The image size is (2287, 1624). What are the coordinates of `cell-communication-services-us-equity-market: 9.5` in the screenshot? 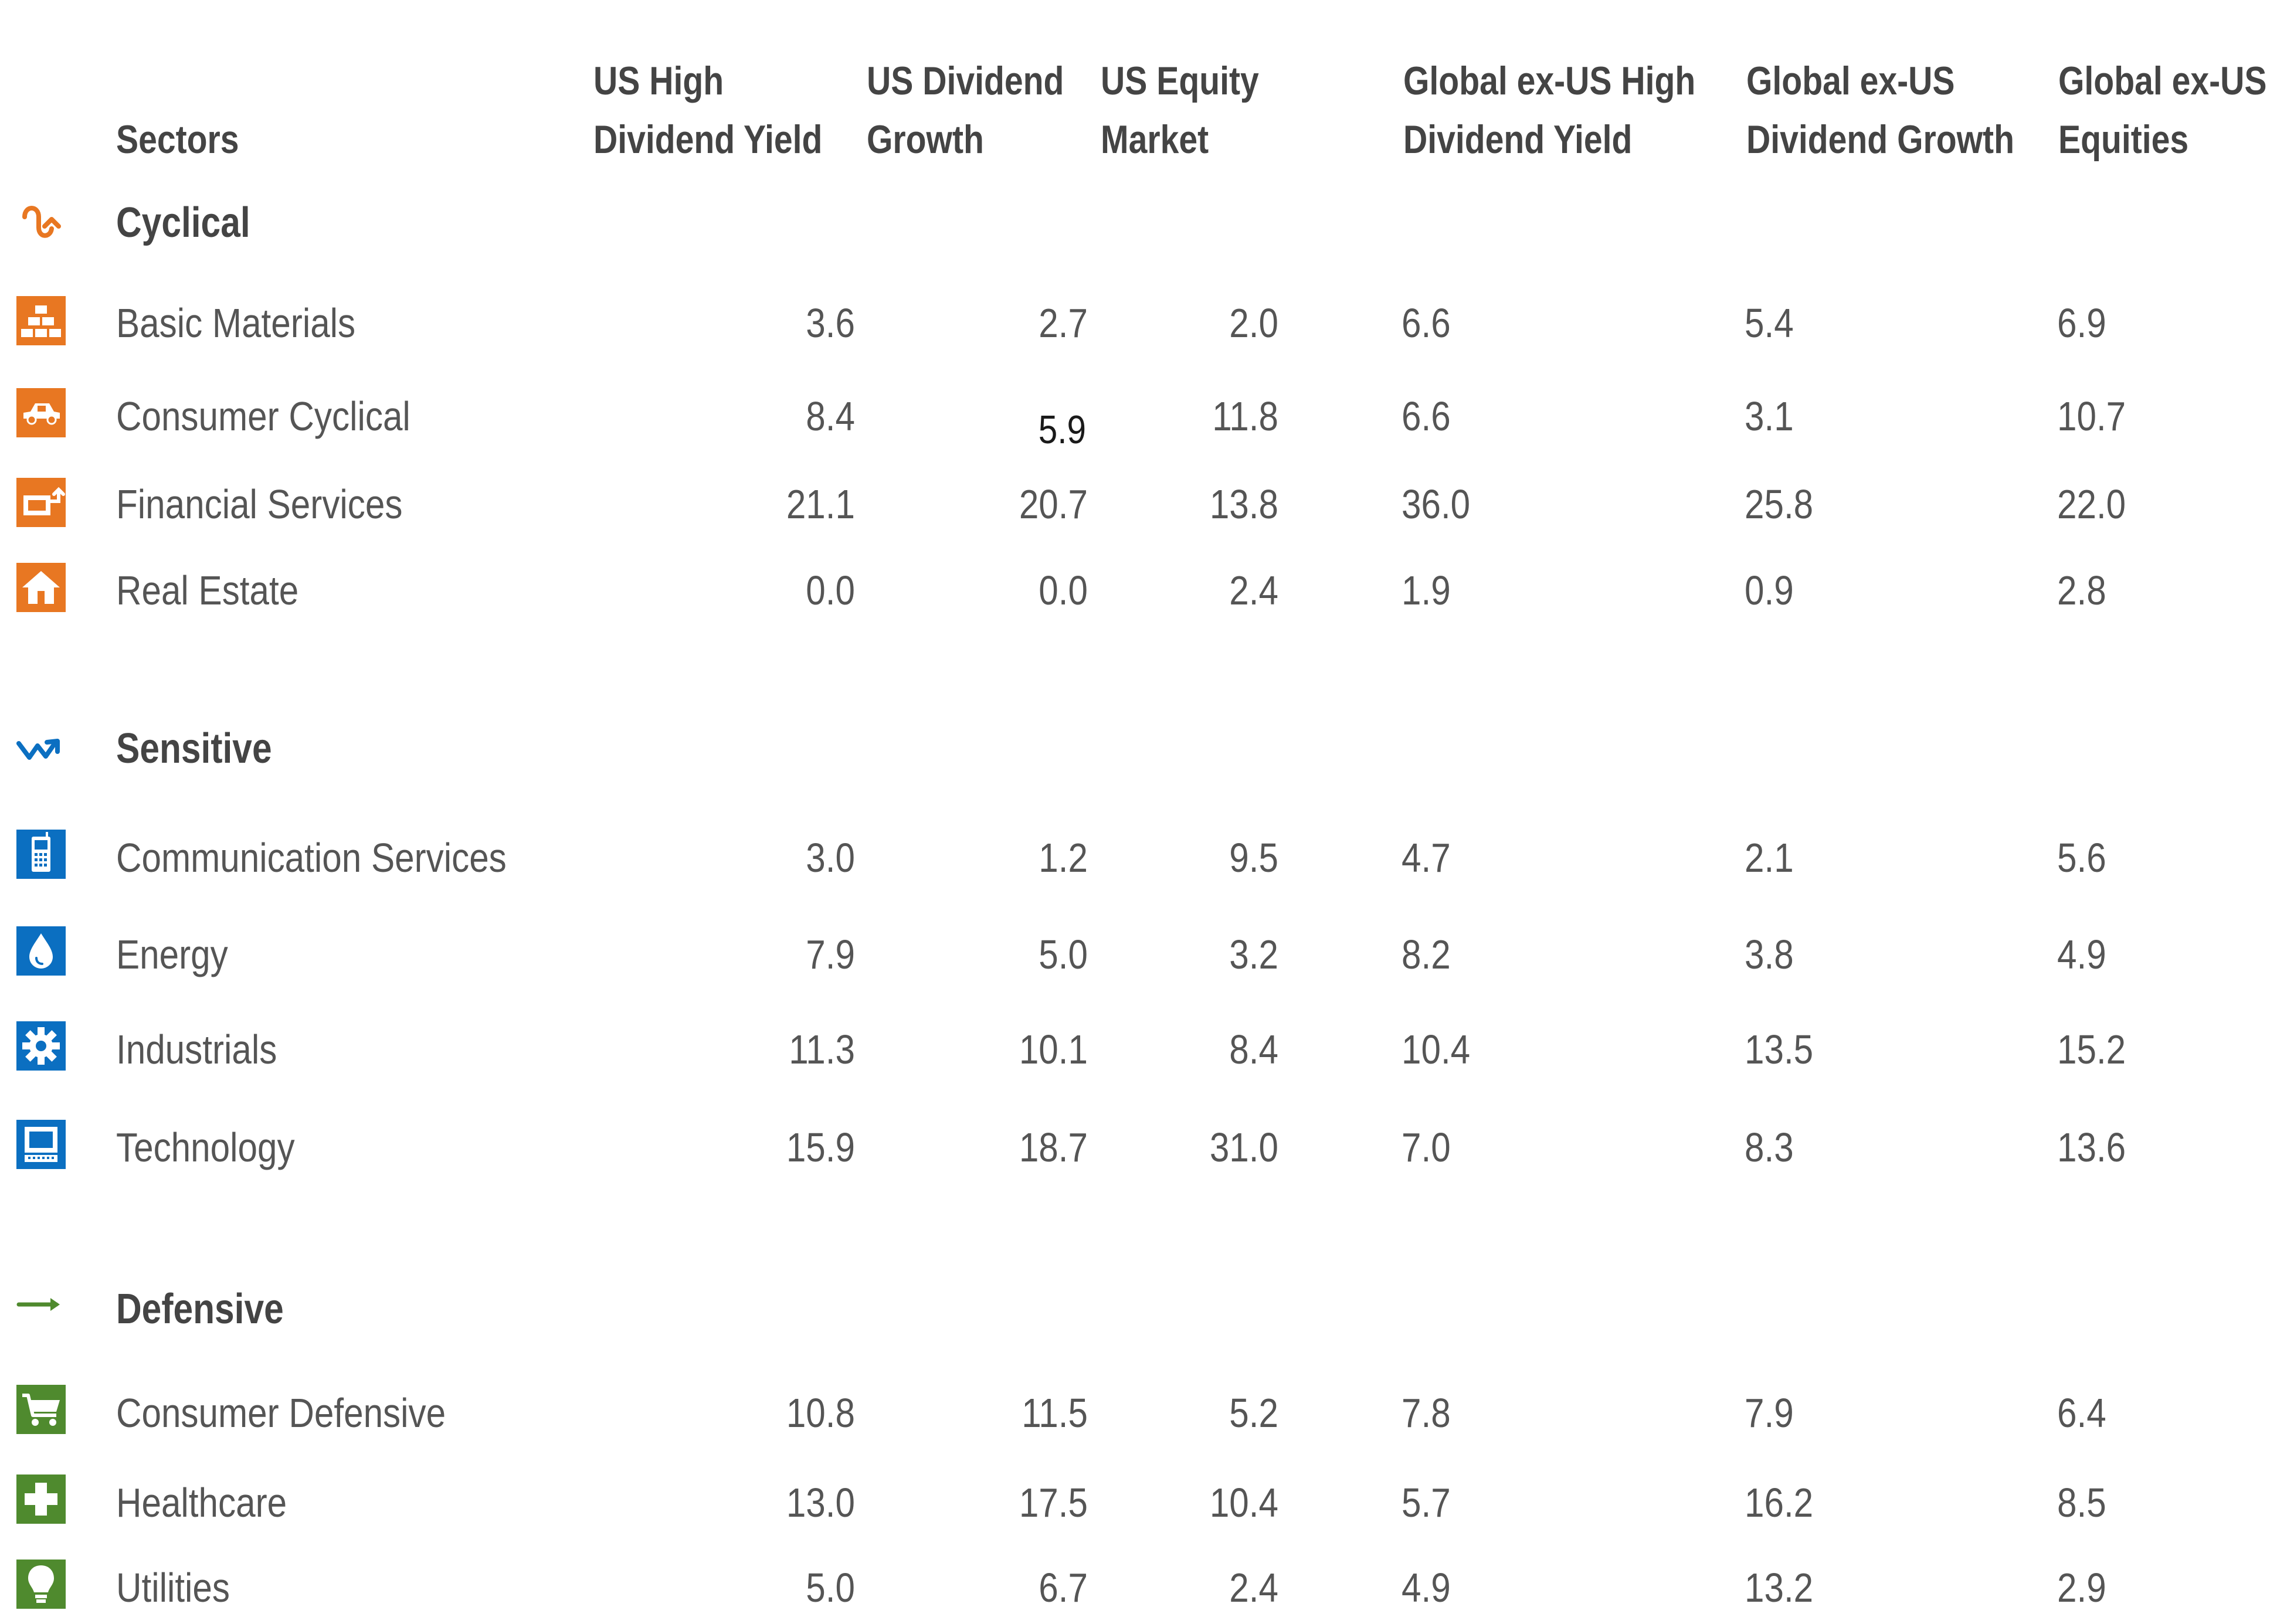 It's located at (1254, 858).